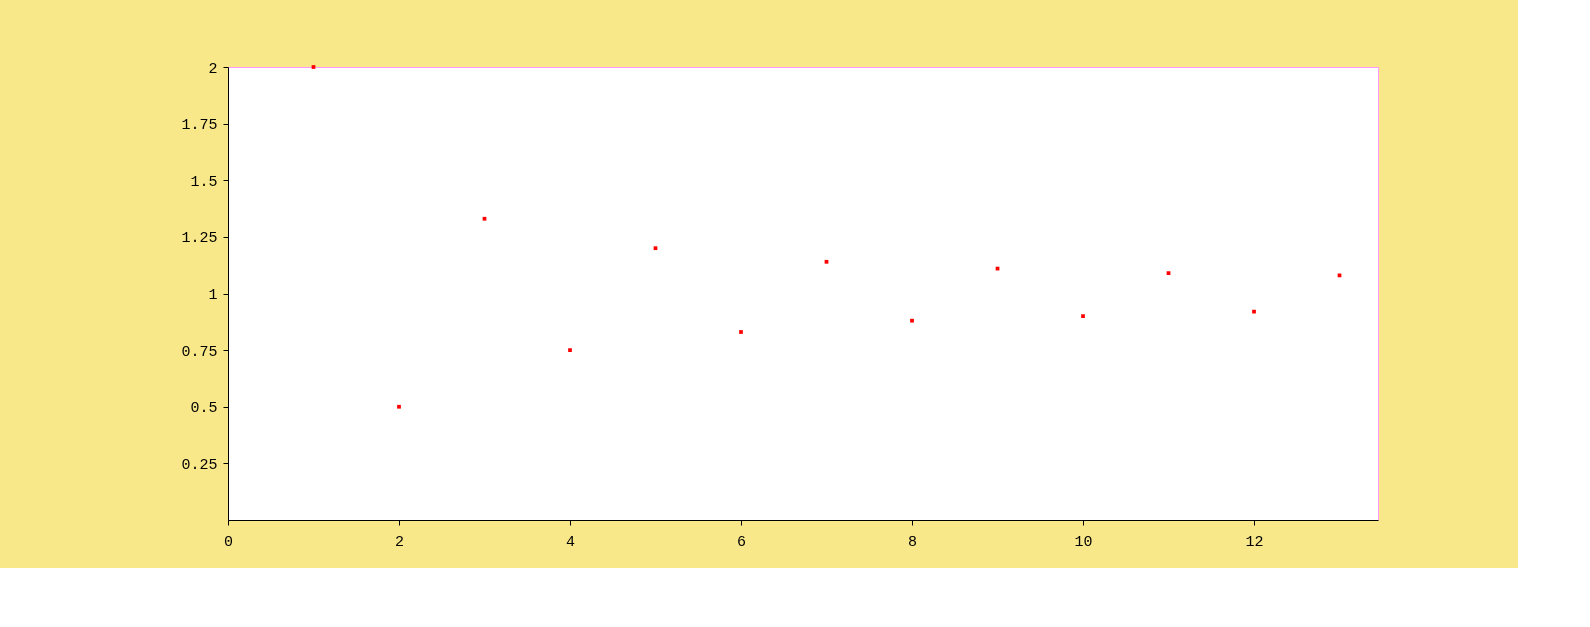  I want to click on y-tick-label: 1.25, so click(199, 239).